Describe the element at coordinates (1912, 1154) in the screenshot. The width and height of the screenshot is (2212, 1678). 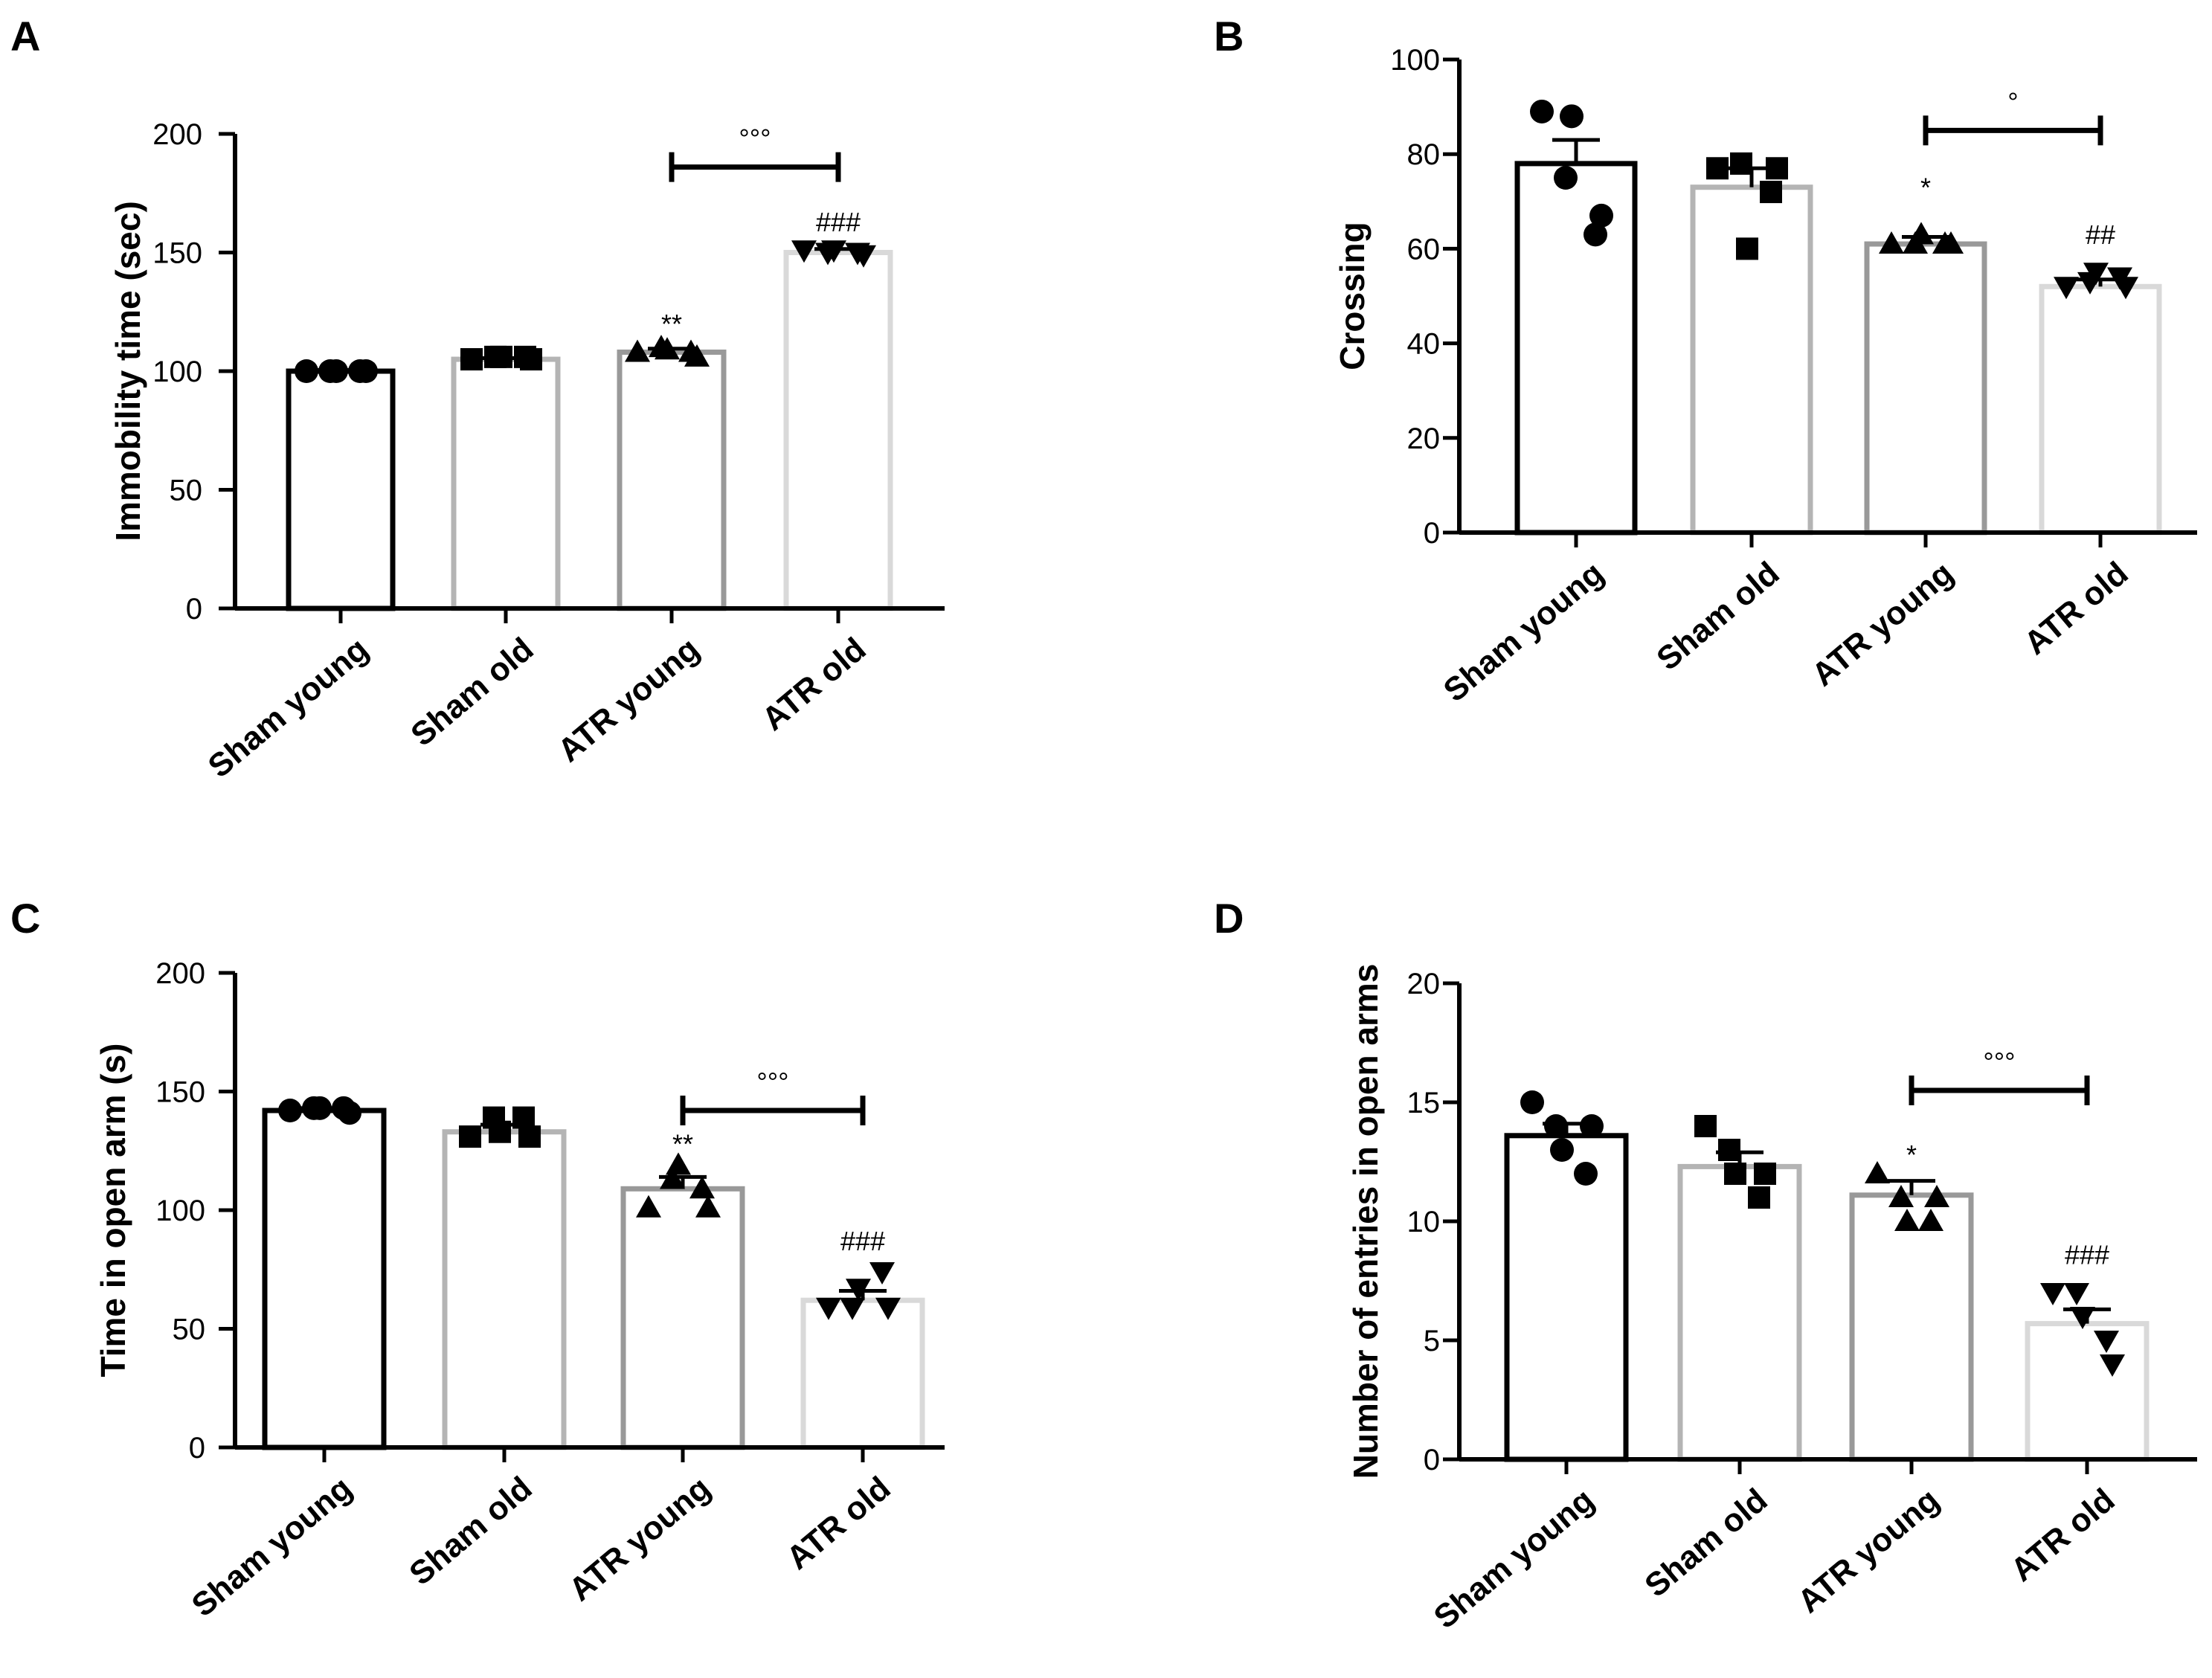
I see `significance-label: *` at that location.